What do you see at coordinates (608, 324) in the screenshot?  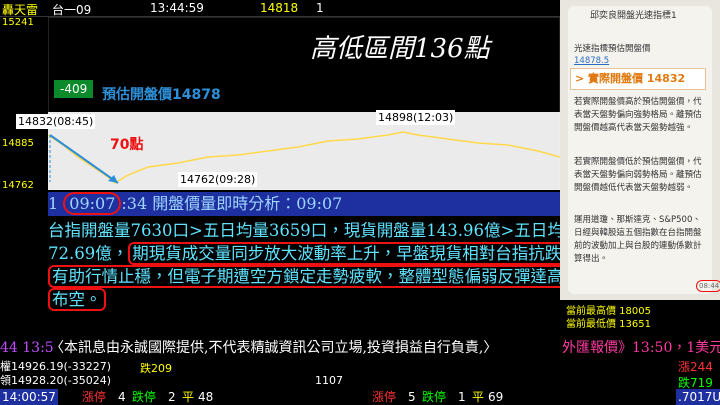 I see `session-low: 當前最低價 13651` at bounding box center [608, 324].